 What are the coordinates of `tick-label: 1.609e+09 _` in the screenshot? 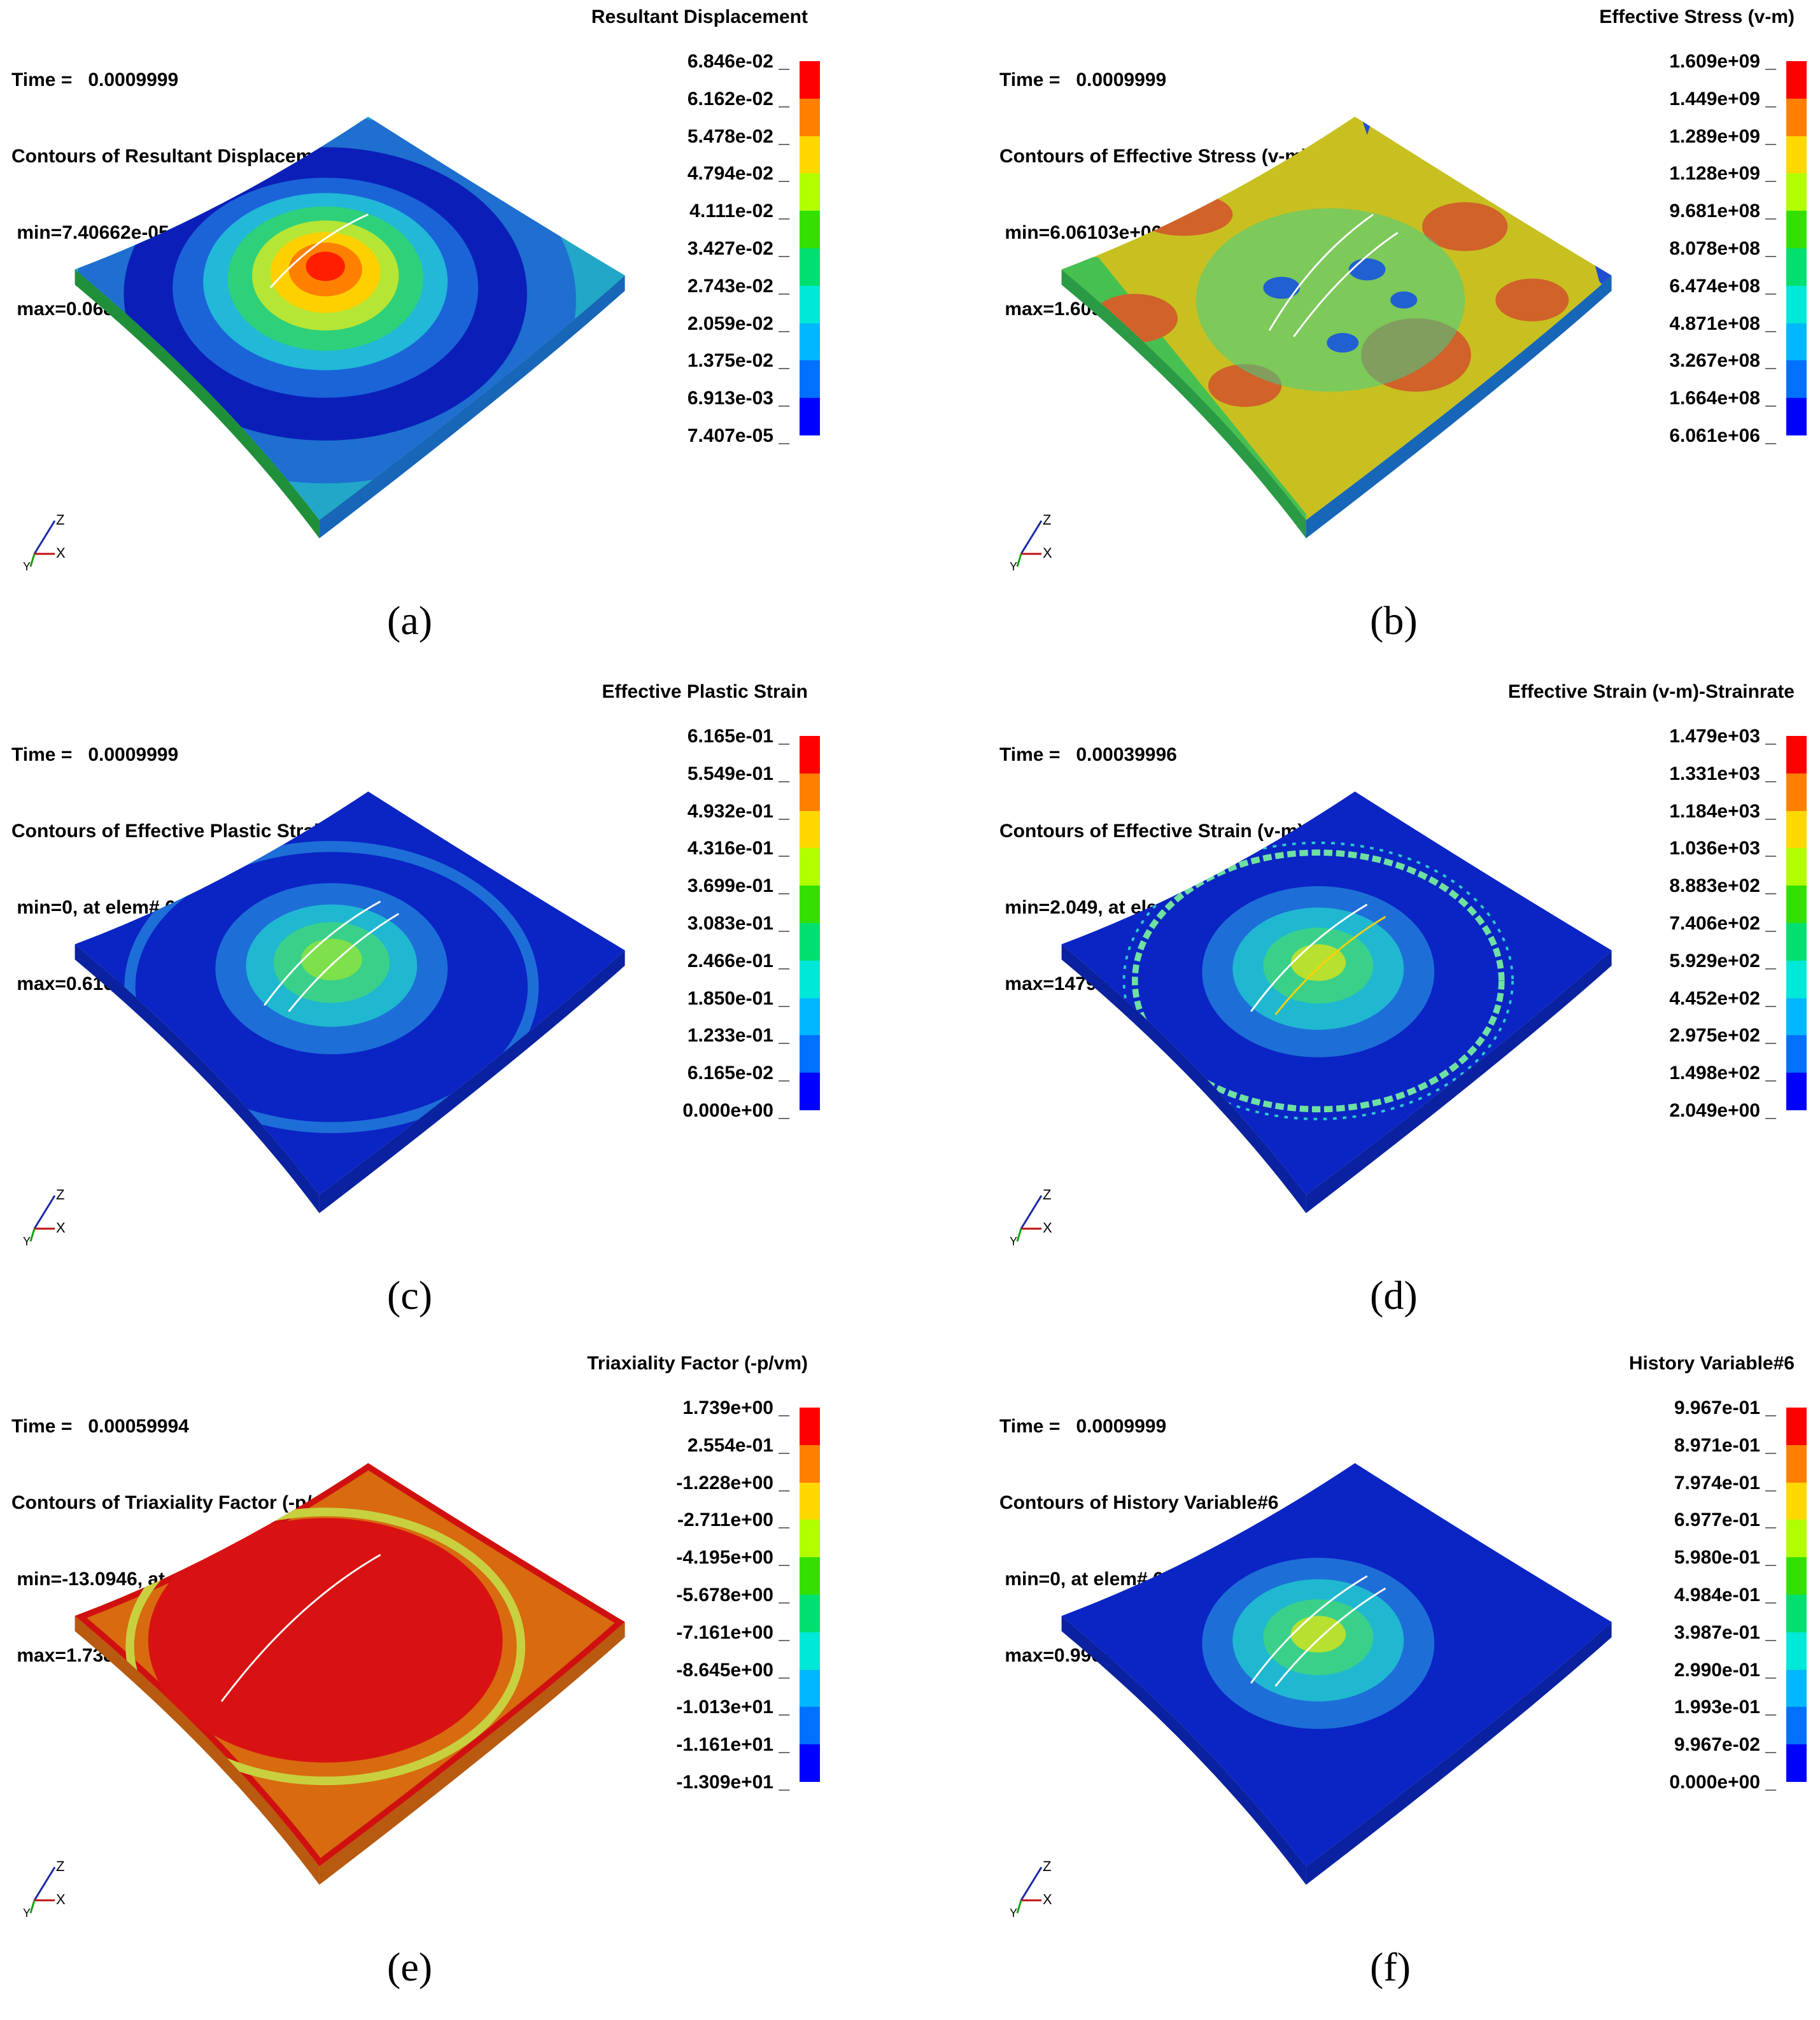 It's located at (1722, 61).